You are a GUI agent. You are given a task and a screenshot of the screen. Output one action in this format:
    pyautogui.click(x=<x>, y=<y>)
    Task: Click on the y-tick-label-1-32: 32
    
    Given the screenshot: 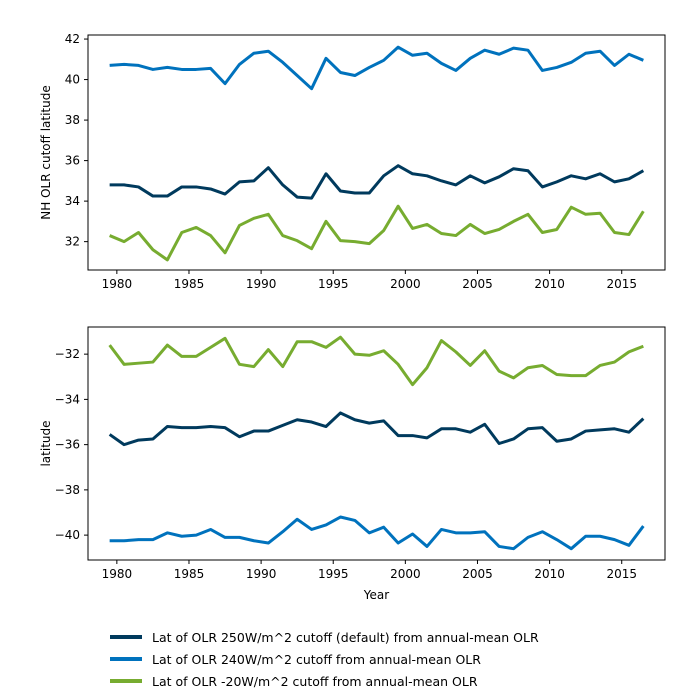 What is the action you would take?
    pyautogui.click(x=72, y=242)
    